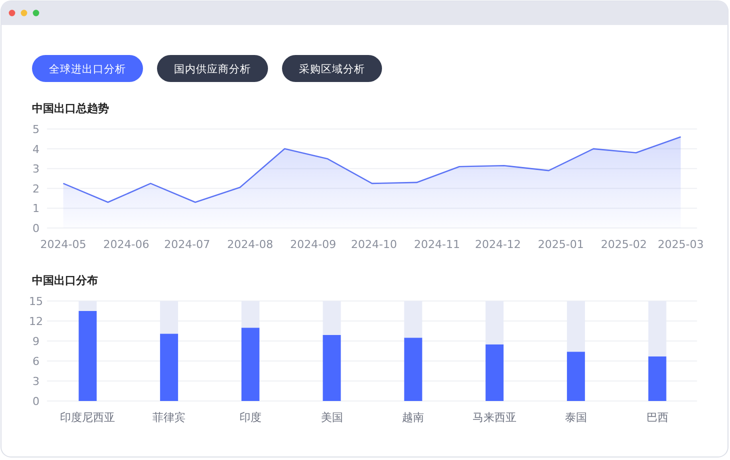  What do you see at coordinates (250, 417) in the screenshot?
I see `x-tick-label: 印度` at bounding box center [250, 417].